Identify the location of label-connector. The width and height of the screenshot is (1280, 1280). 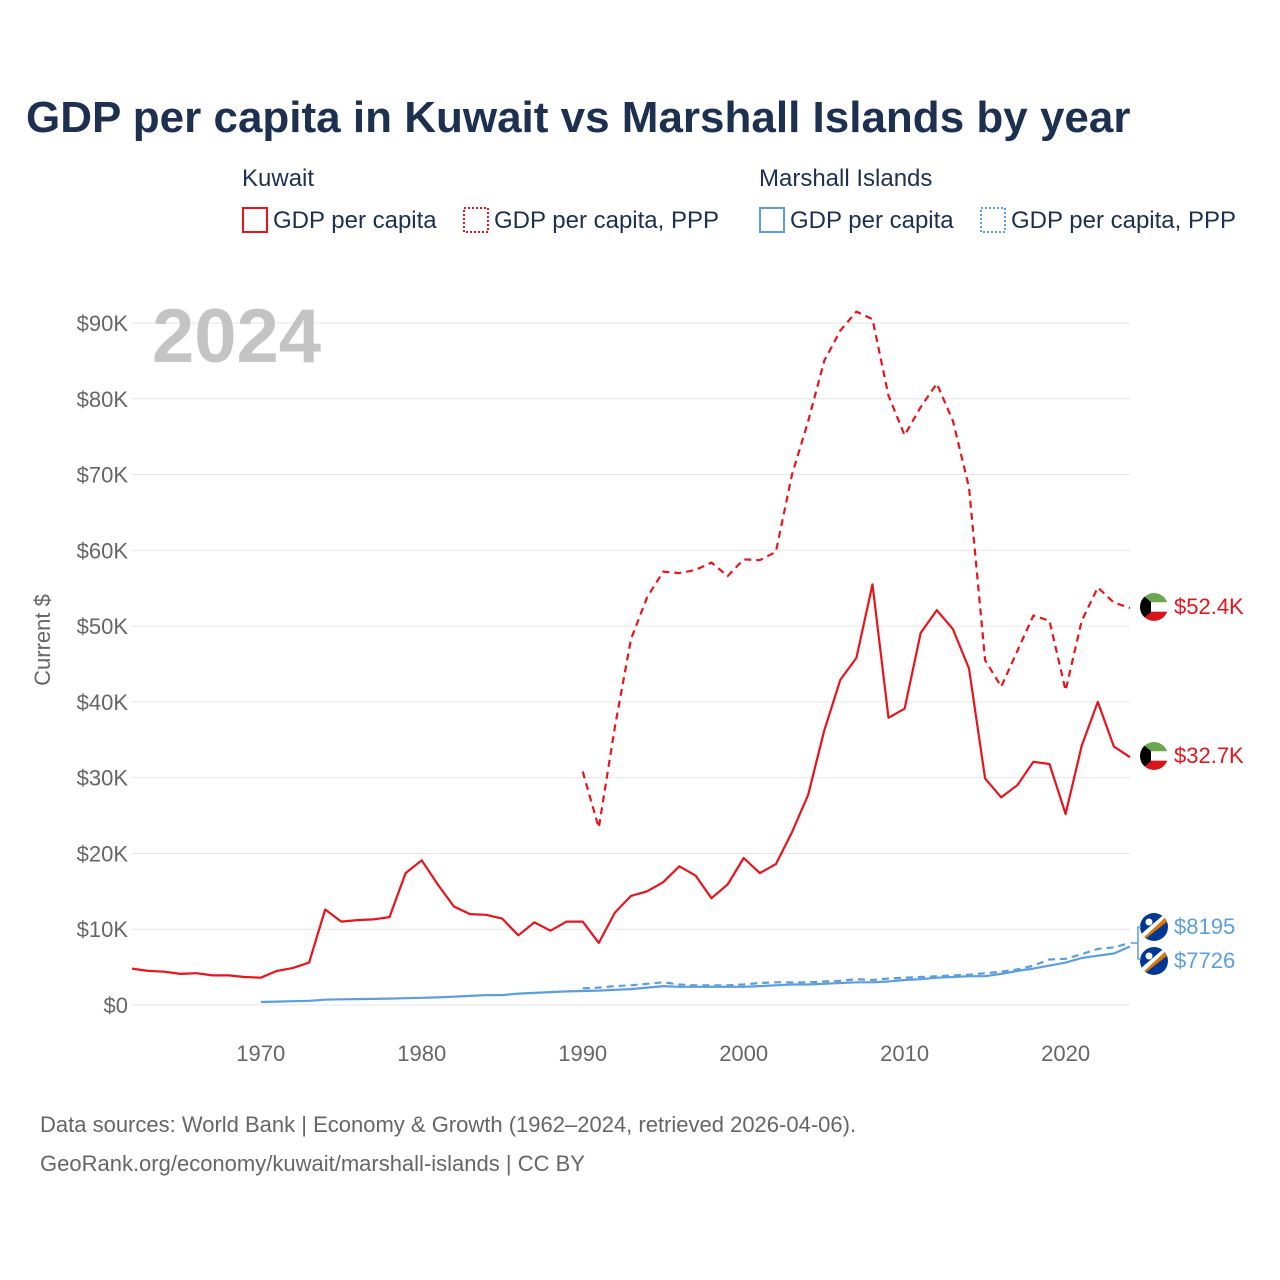
(1136, 943).